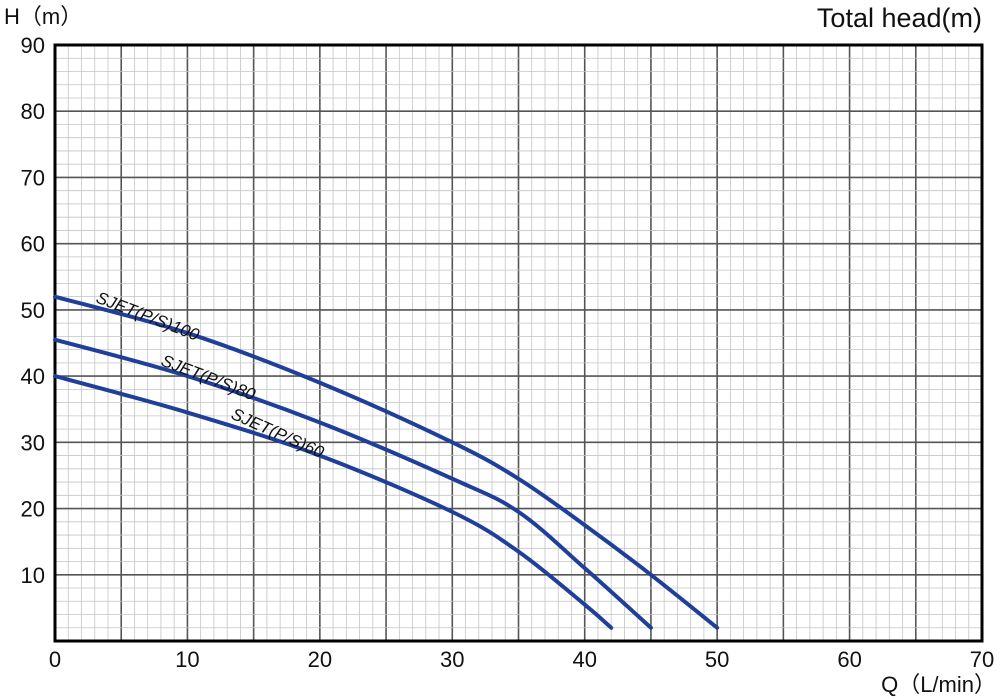 Image resolution: width=1000 pixels, height=700 pixels. Describe the element at coordinates (849, 659) in the screenshot. I see `x-tick-label: 60` at that location.